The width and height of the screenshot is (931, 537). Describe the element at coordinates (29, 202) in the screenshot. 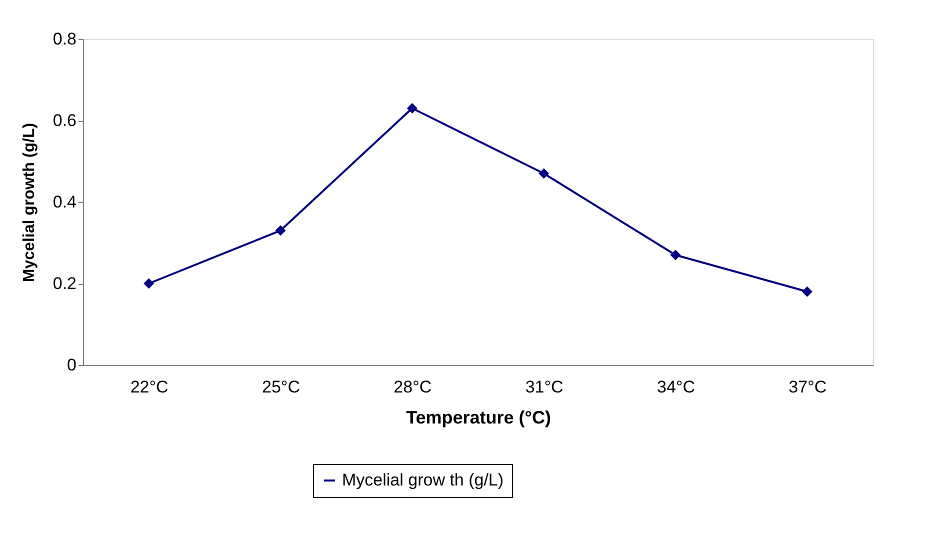

I see `y-axis-title: Mycelial growth (g/L)` at that location.